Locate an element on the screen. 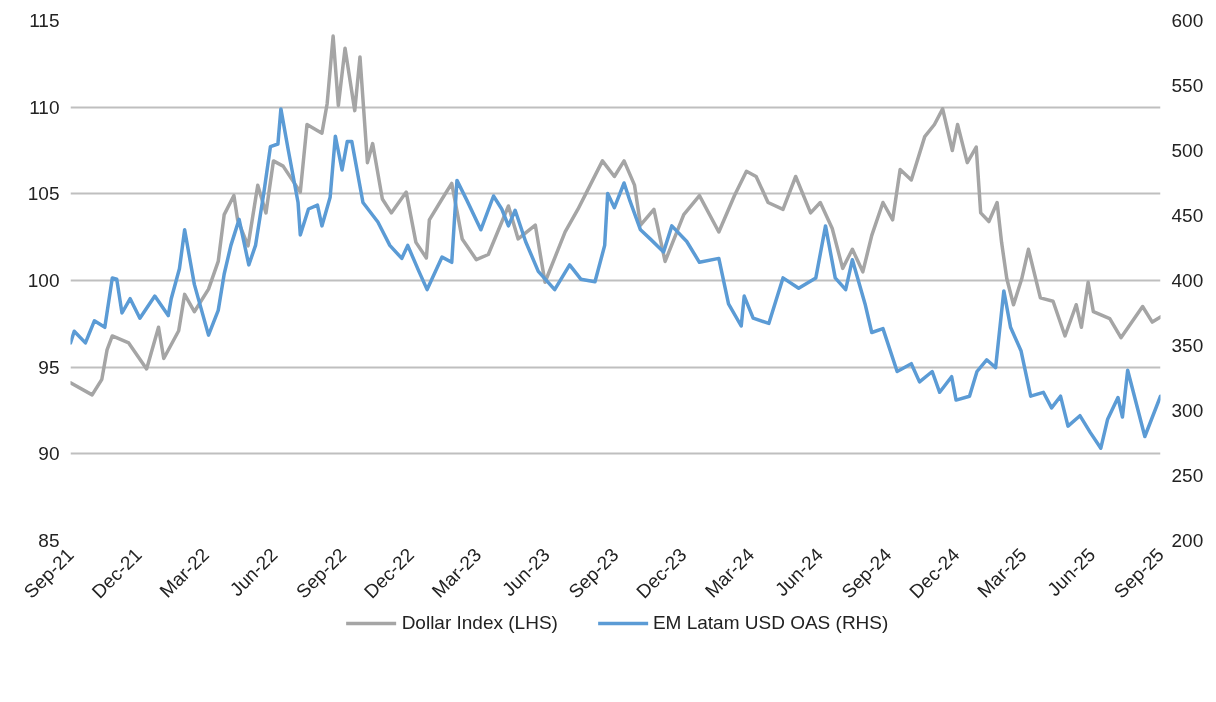 The image size is (1216, 702). y2-tick-label: 550 is located at coordinates (1187, 85).